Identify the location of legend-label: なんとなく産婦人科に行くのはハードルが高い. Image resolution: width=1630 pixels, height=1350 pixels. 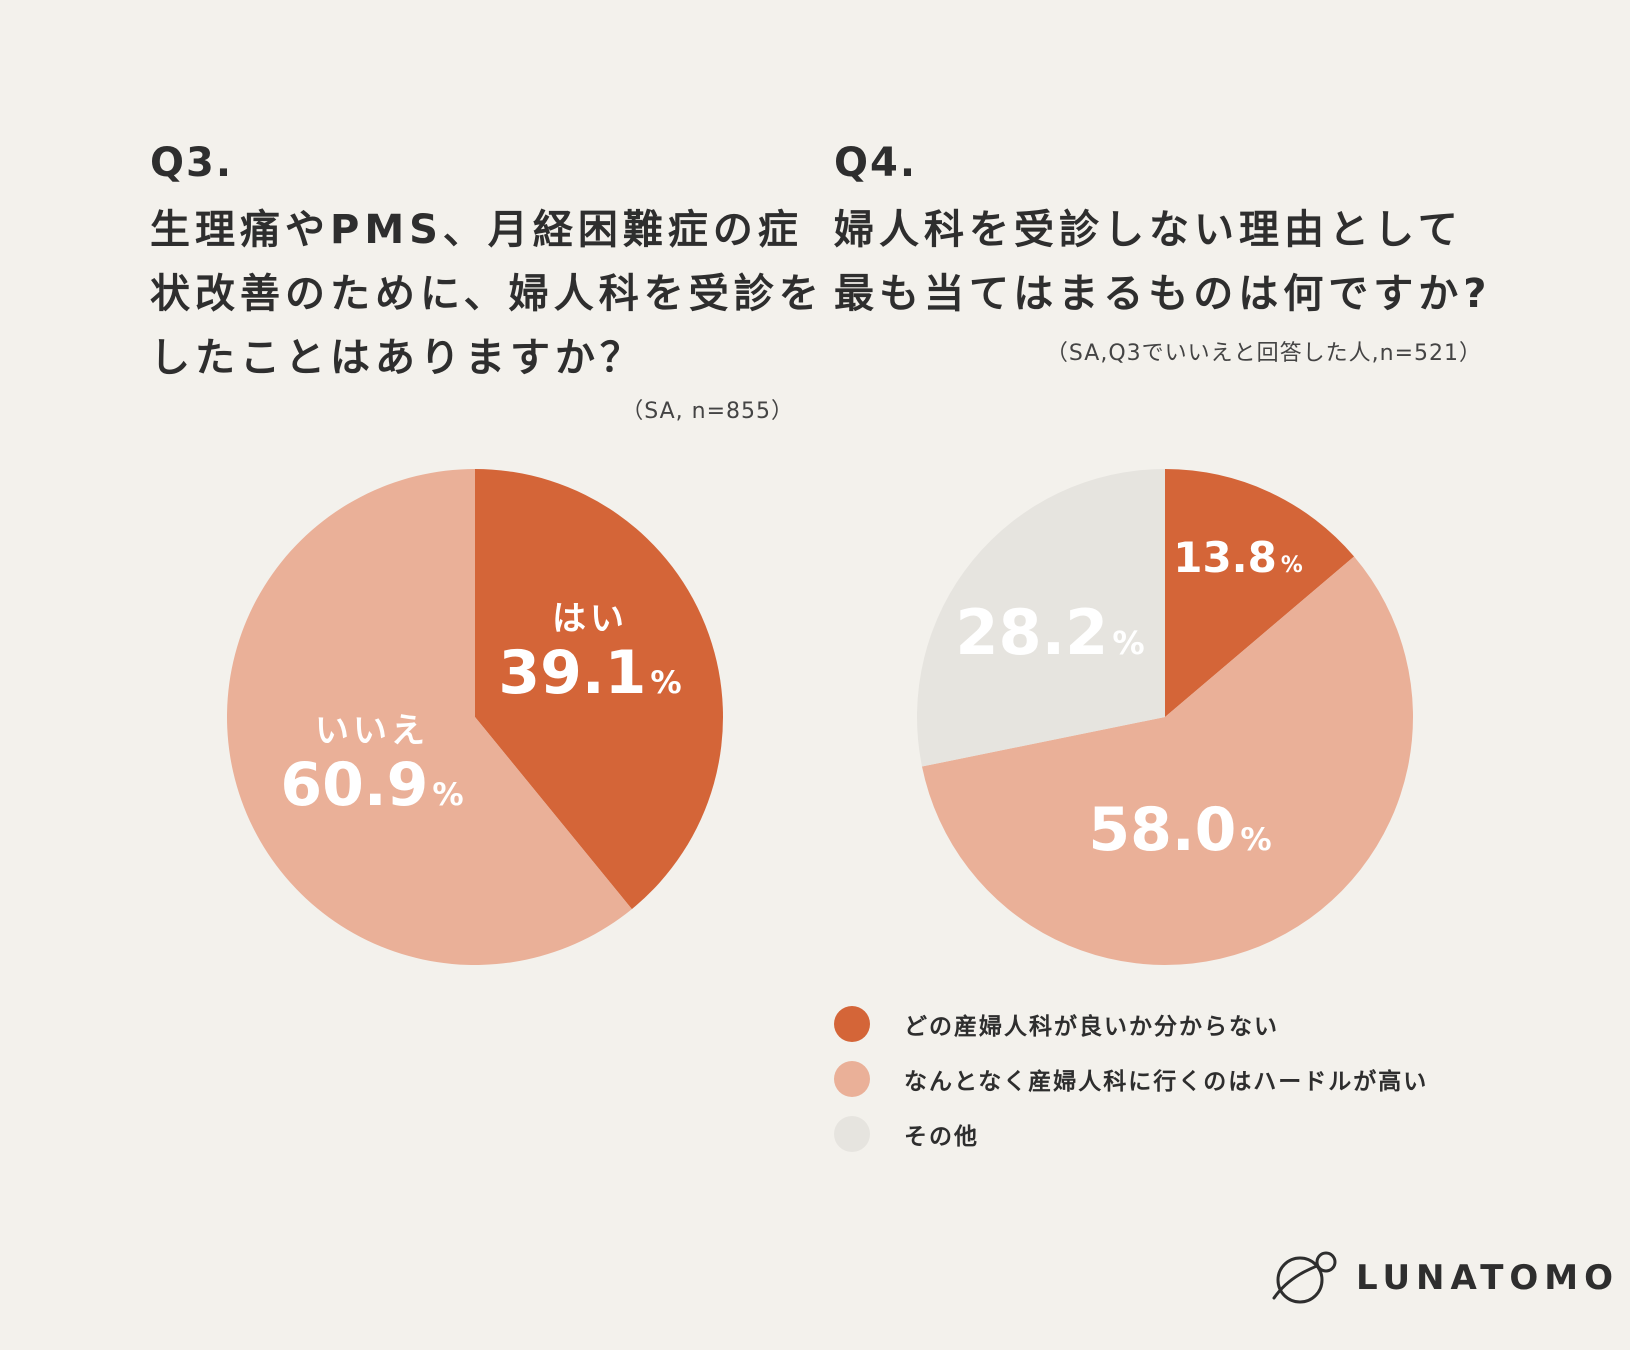
(1166, 1082).